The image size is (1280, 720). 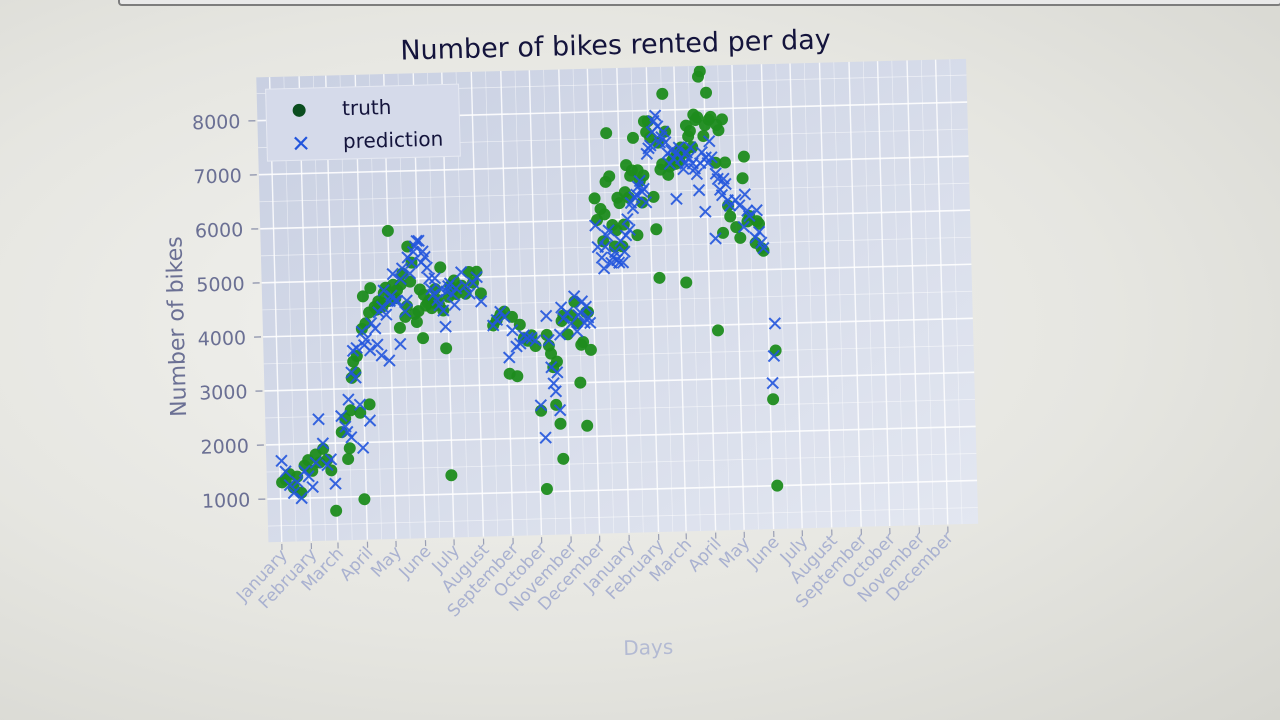 I want to click on legend-prediction-marker, so click(x=301, y=143).